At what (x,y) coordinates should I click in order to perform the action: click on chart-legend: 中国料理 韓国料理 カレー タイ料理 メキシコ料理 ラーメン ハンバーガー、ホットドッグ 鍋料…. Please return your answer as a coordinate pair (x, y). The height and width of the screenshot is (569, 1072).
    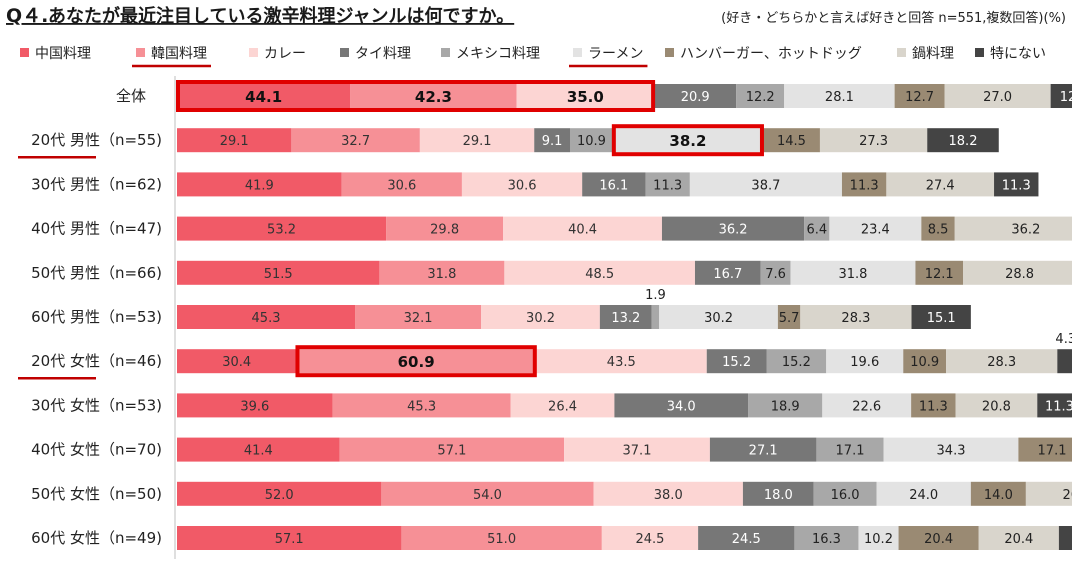
    Looking at the image, I should click on (533, 57).